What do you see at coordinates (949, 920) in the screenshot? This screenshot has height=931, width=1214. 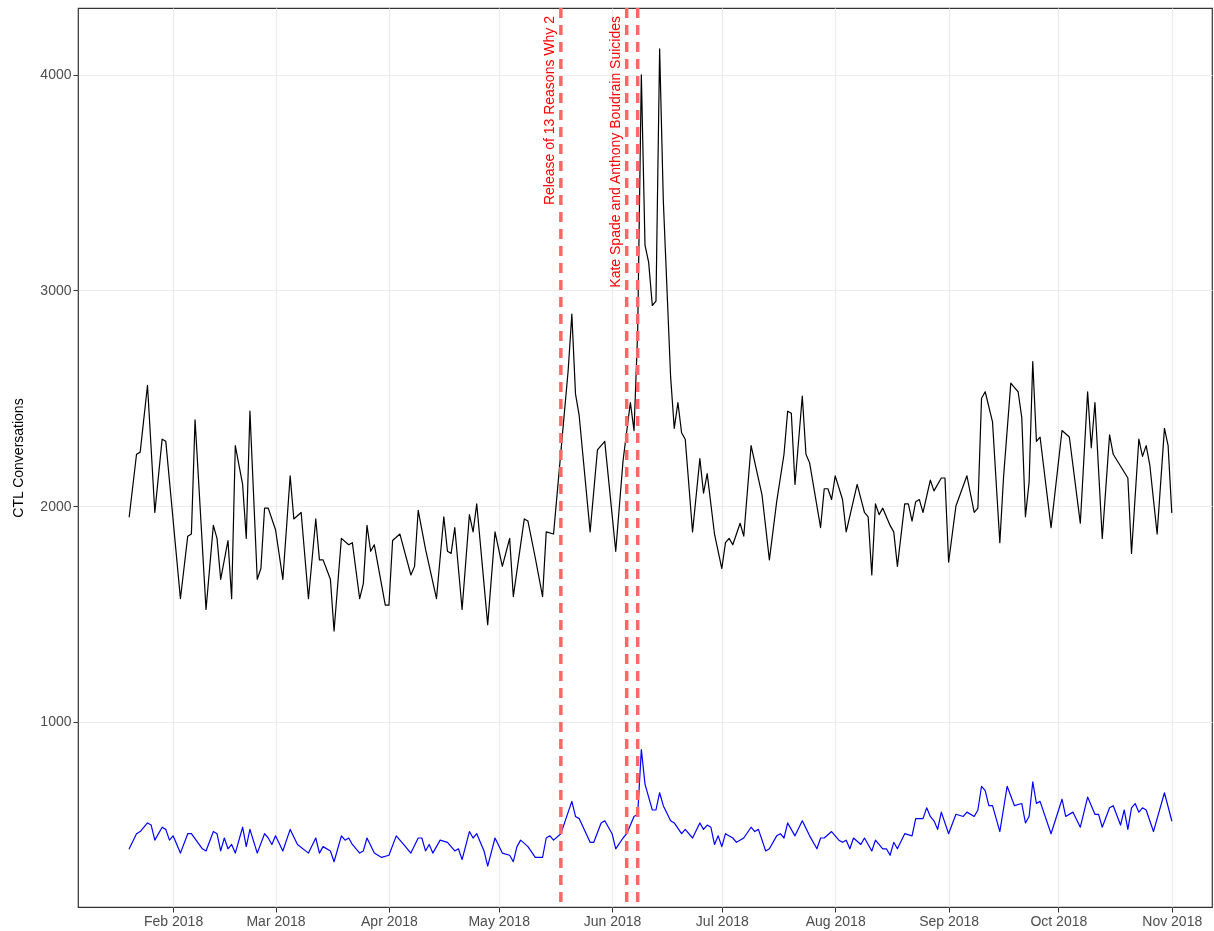 I see `x-tick-label: Sep 2018` at bounding box center [949, 920].